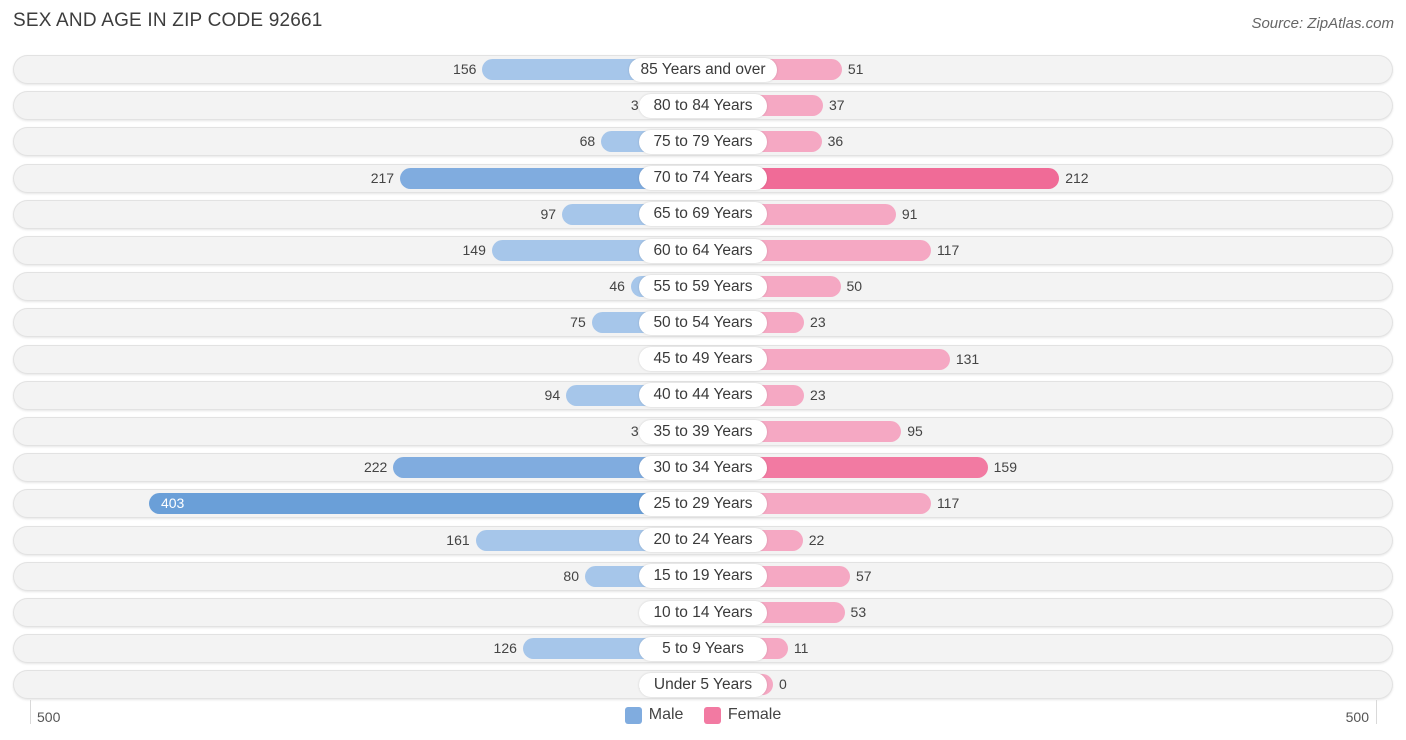 This screenshot has width=1406, height=740. I want to click on female-value-label: 0, so click(783, 684).